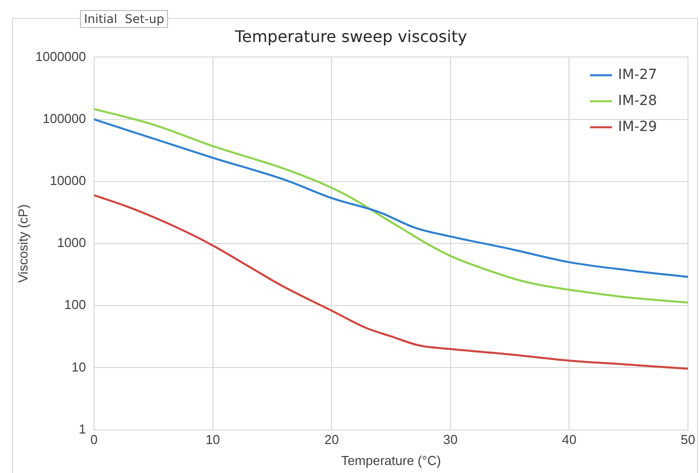  I want to click on y-tick-label: 1000, so click(71, 242).